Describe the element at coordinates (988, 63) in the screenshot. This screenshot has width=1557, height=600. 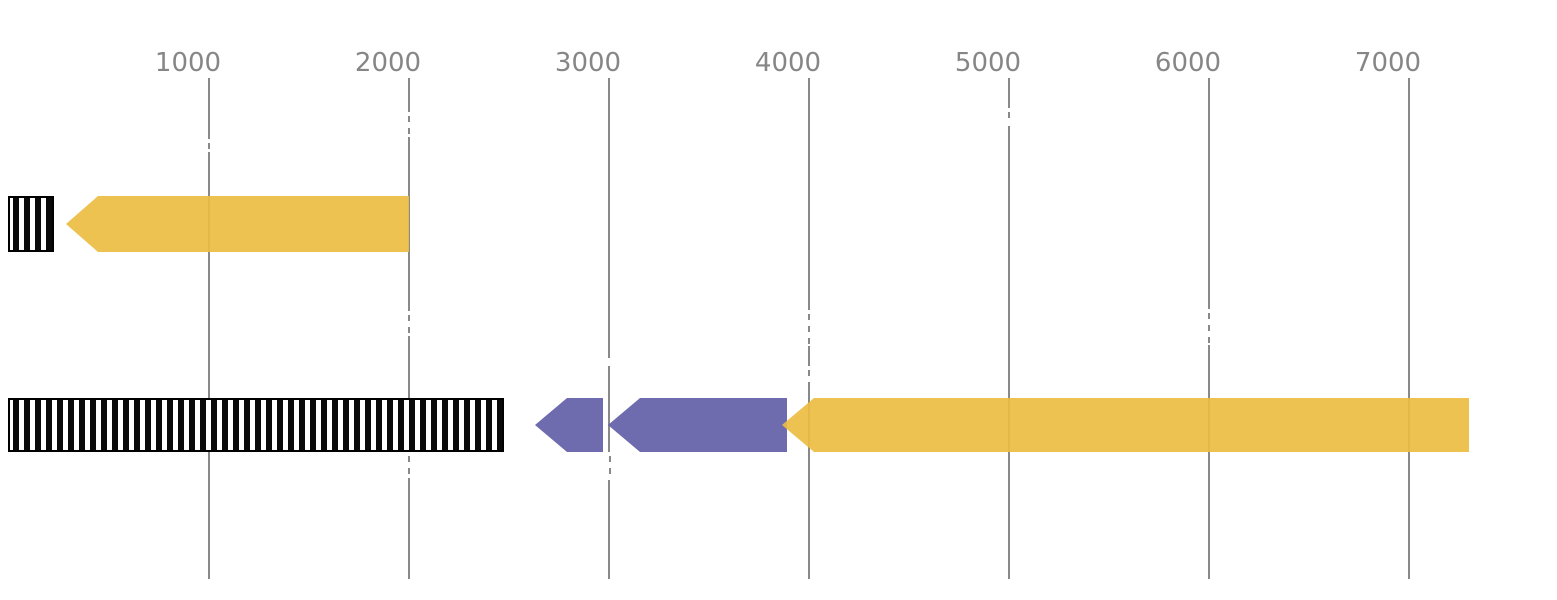
I see `tick-label: 5000` at that location.